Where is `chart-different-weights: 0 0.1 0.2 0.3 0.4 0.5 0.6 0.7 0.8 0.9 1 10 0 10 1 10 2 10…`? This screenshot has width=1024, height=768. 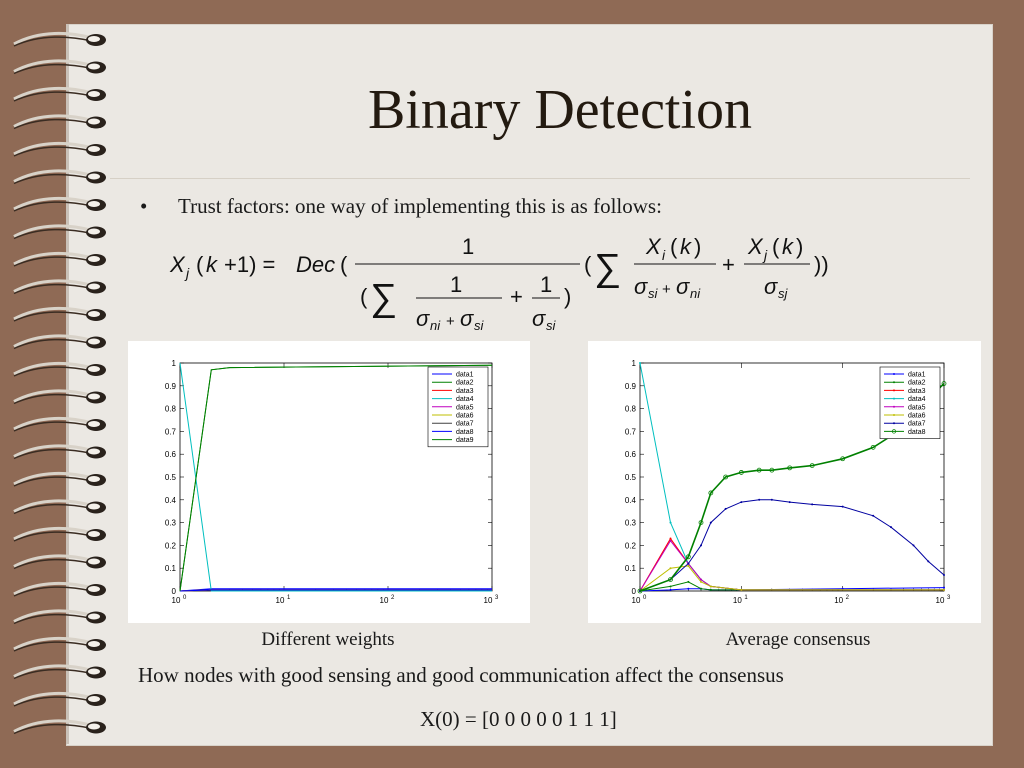
chart-different-weights: 0 0.1 0.2 0.3 0.4 0.5 0.6 0.7 0.8 0.9 1 10 0 10 1 10 2 10… is located at coordinates (329, 482).